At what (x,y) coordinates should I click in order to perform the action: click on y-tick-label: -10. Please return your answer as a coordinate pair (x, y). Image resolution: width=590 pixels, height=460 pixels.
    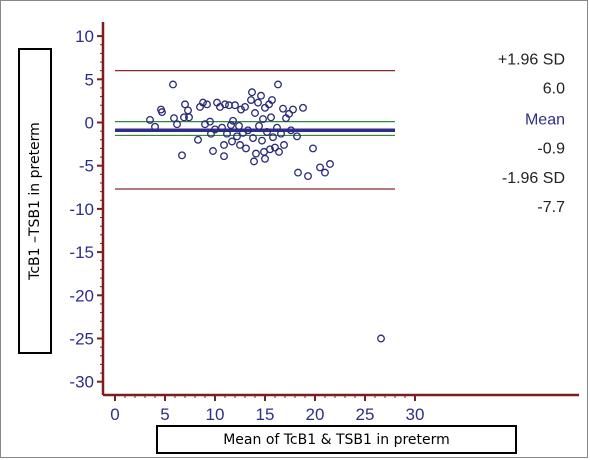
    Looking at the image, I should click on (81, 209).